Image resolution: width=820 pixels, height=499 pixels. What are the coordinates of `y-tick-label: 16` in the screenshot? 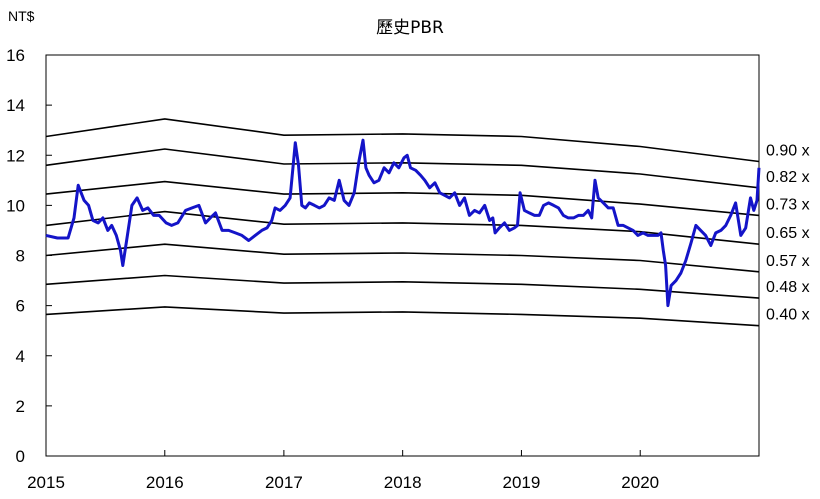 It's located at (15, 55).